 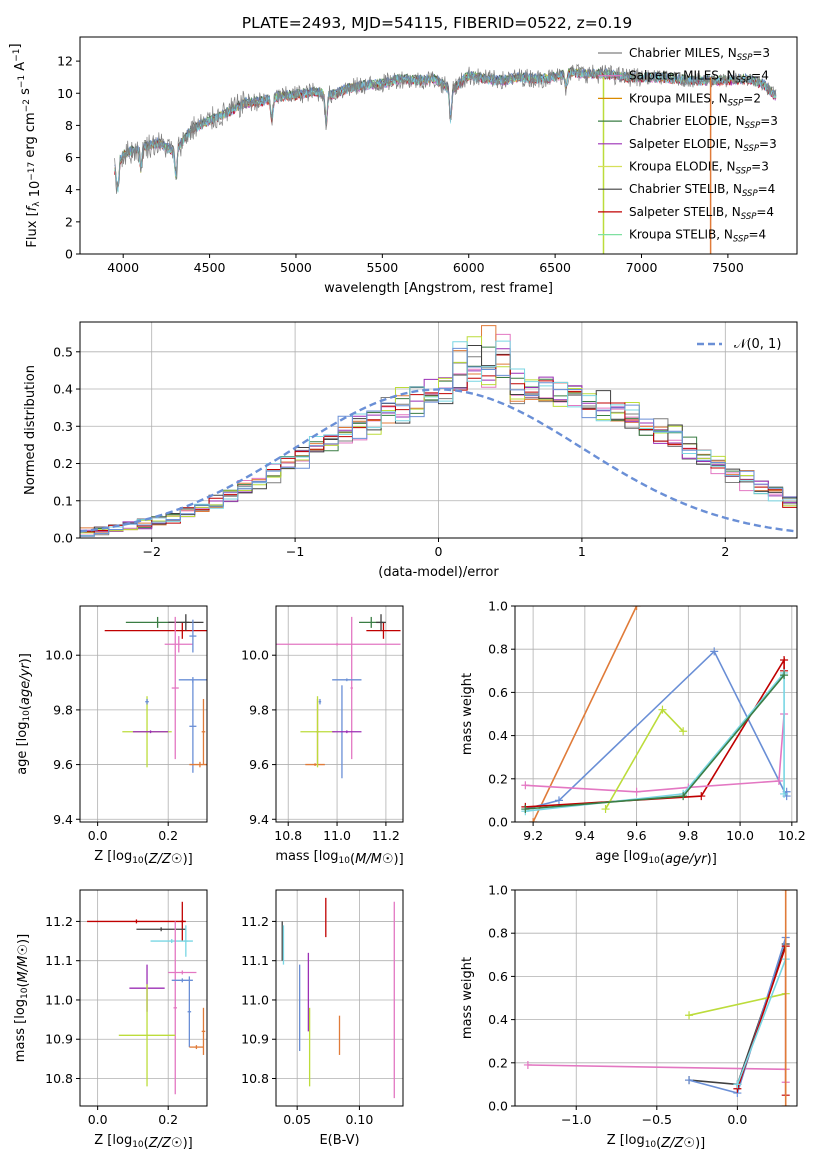 What do you see at coordinates (255, 960) in the screenshot?
I see `y-tick-label: 11.1` at bounding box center [255, 960].